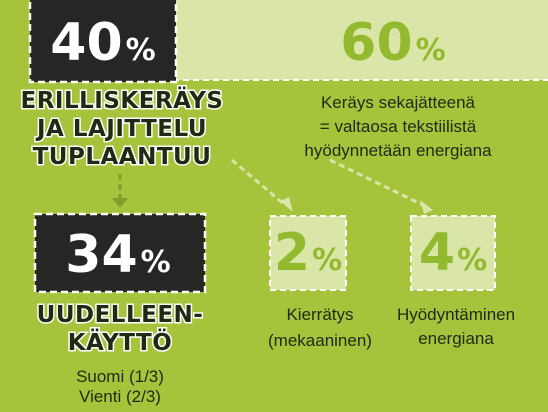 Image resolution: width=548 pixels, height=412 pixels. I want to click on text-line: Vienti (2/3), so click(120, 396).